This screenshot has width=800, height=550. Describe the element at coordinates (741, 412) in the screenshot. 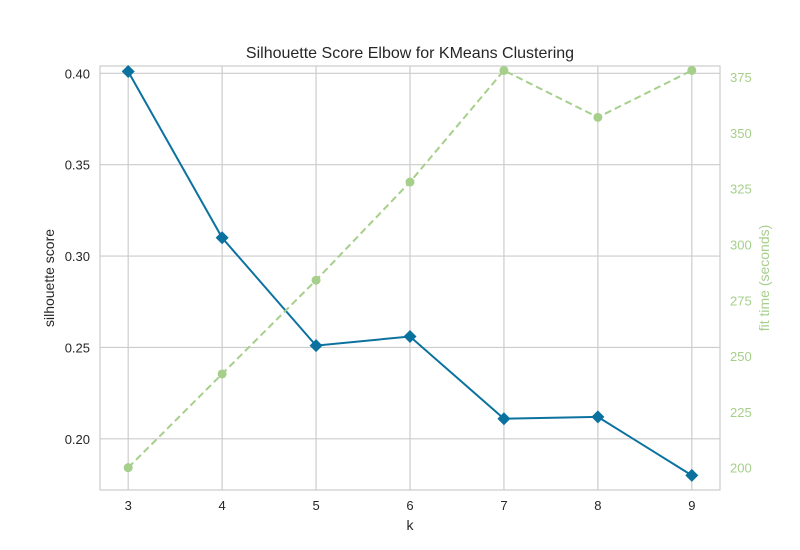

I see `y2-tick-label: 225` at that location.